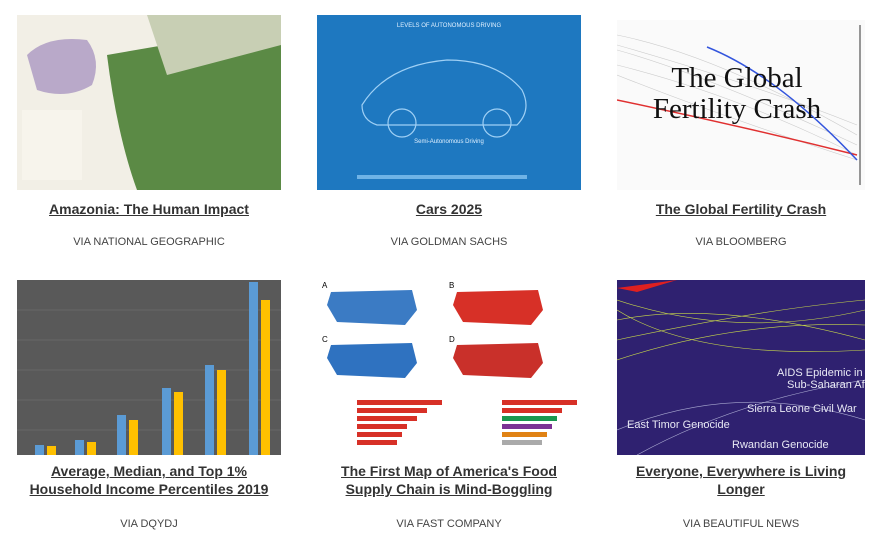 The image size is (882, 543). I want to click on card-source: VIA BLOOMBERG, so click(741, 242).